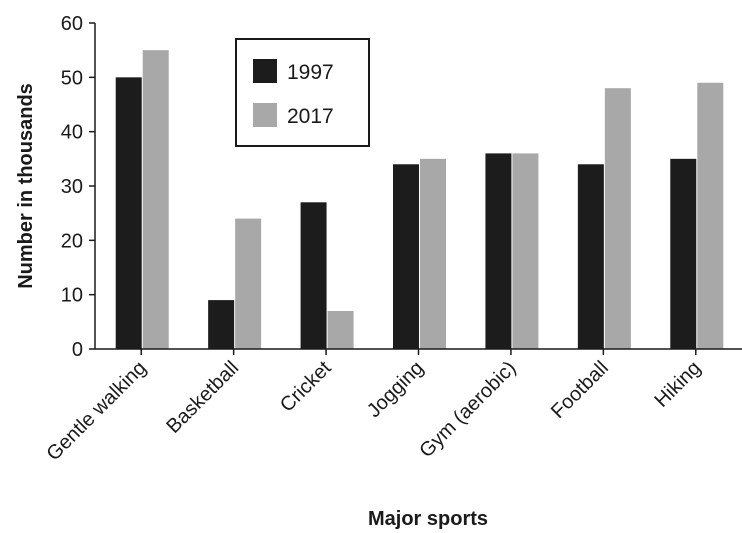 This screenshot has height=533, width=742. What do you see at coordinates (406, 256) in the screenshot?
I see `bar-1997-jogging` at bounding box center [406, 256].